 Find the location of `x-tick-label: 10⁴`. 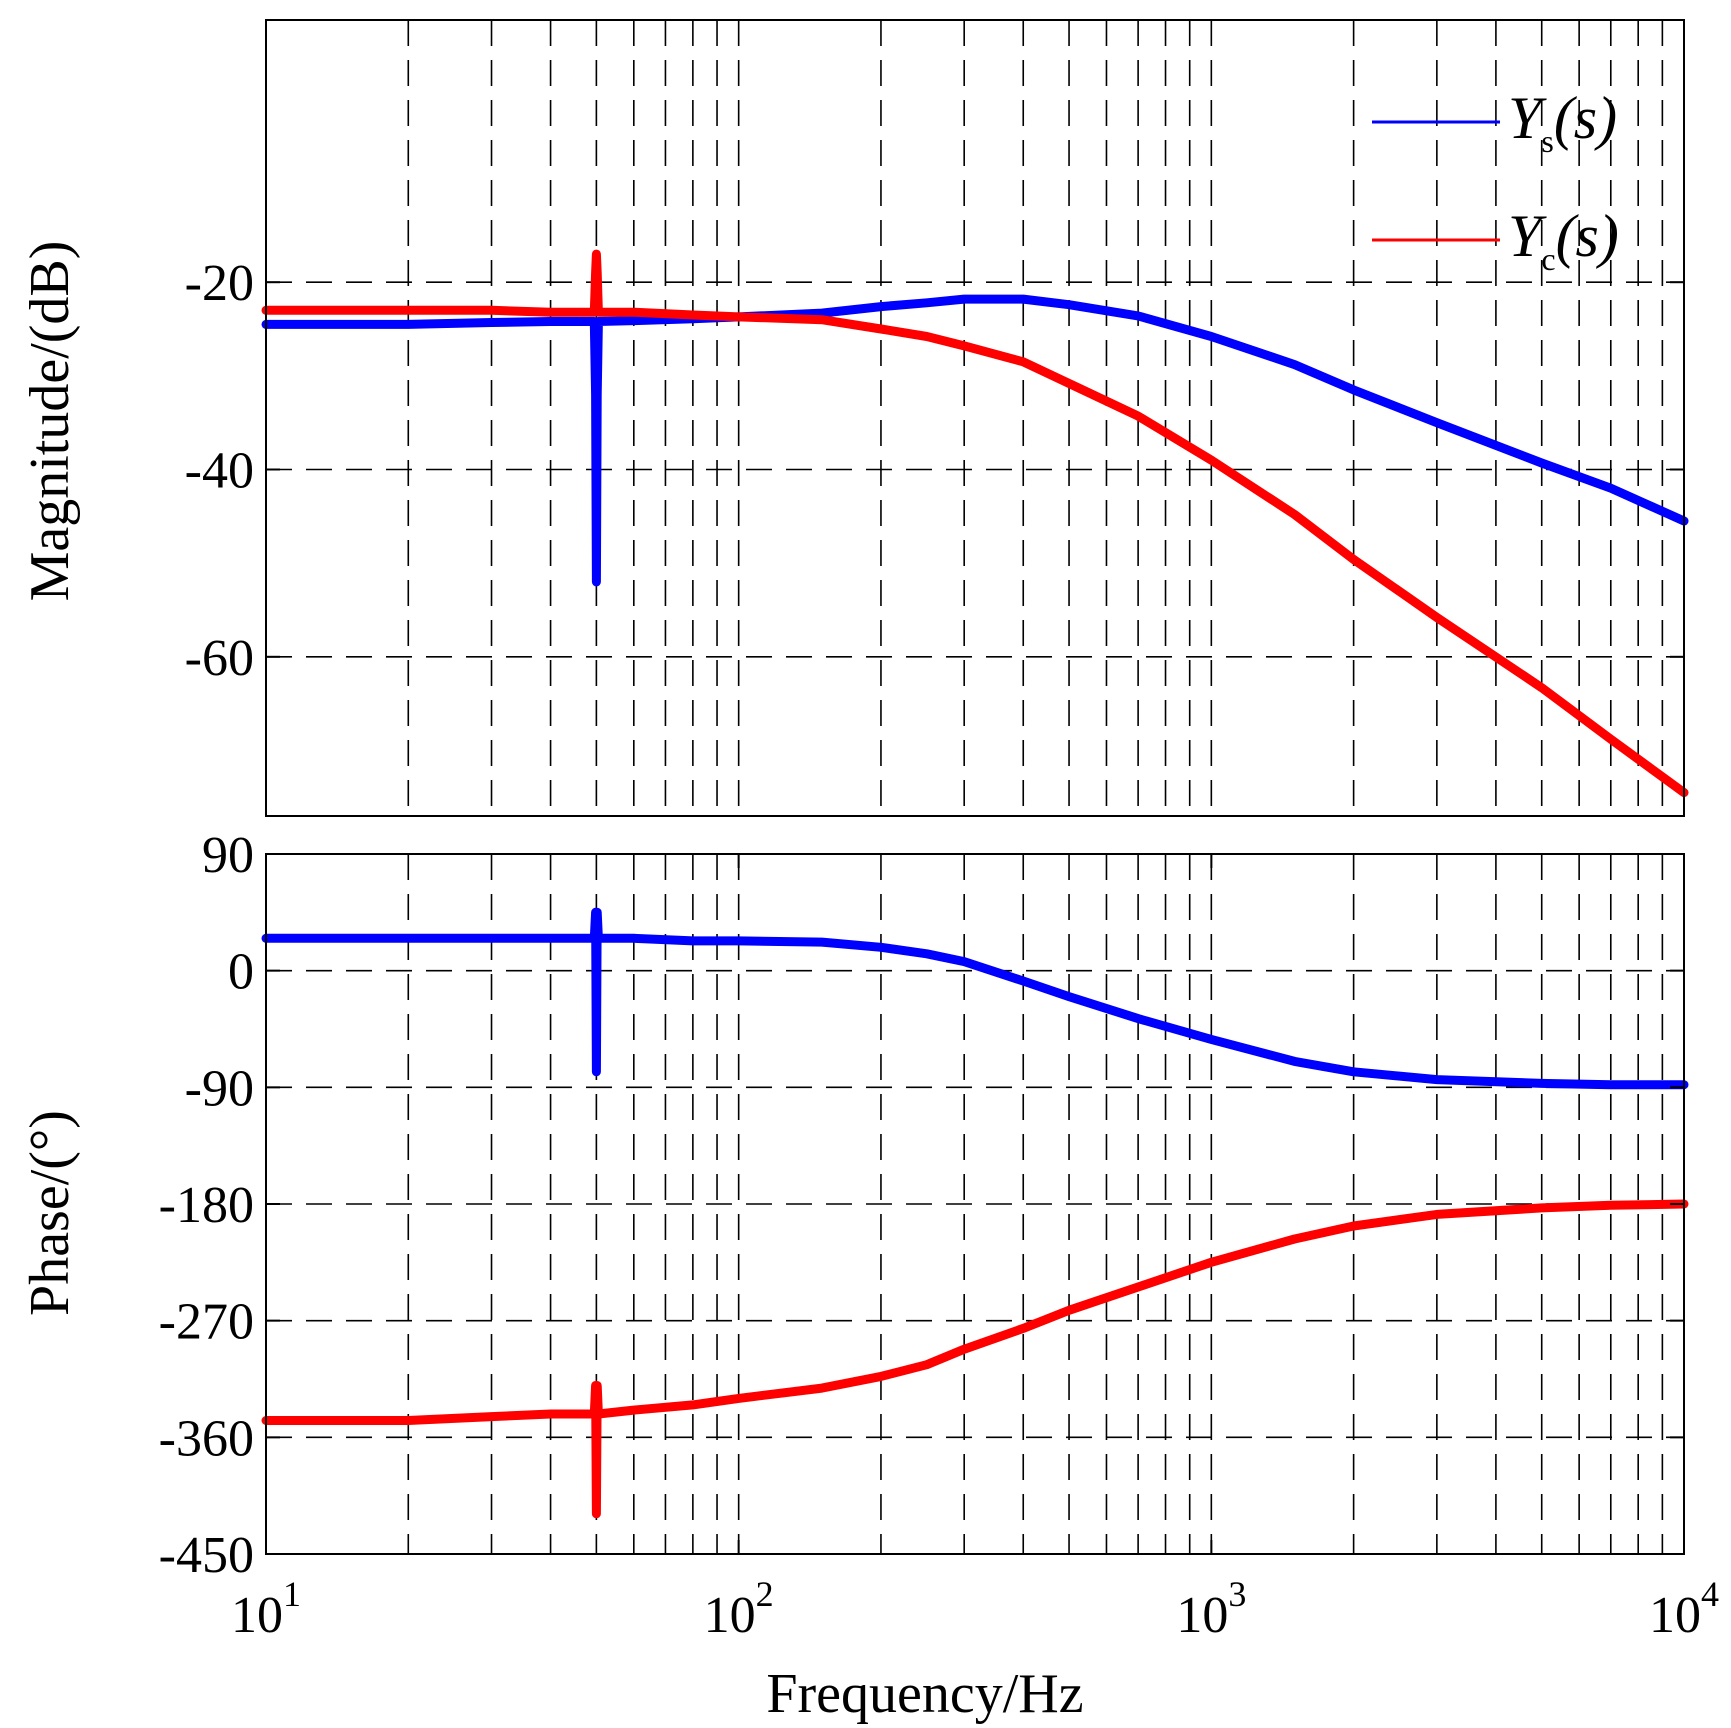

x-tick-label: 10⁴ is located at coordinates (1684, 1609).